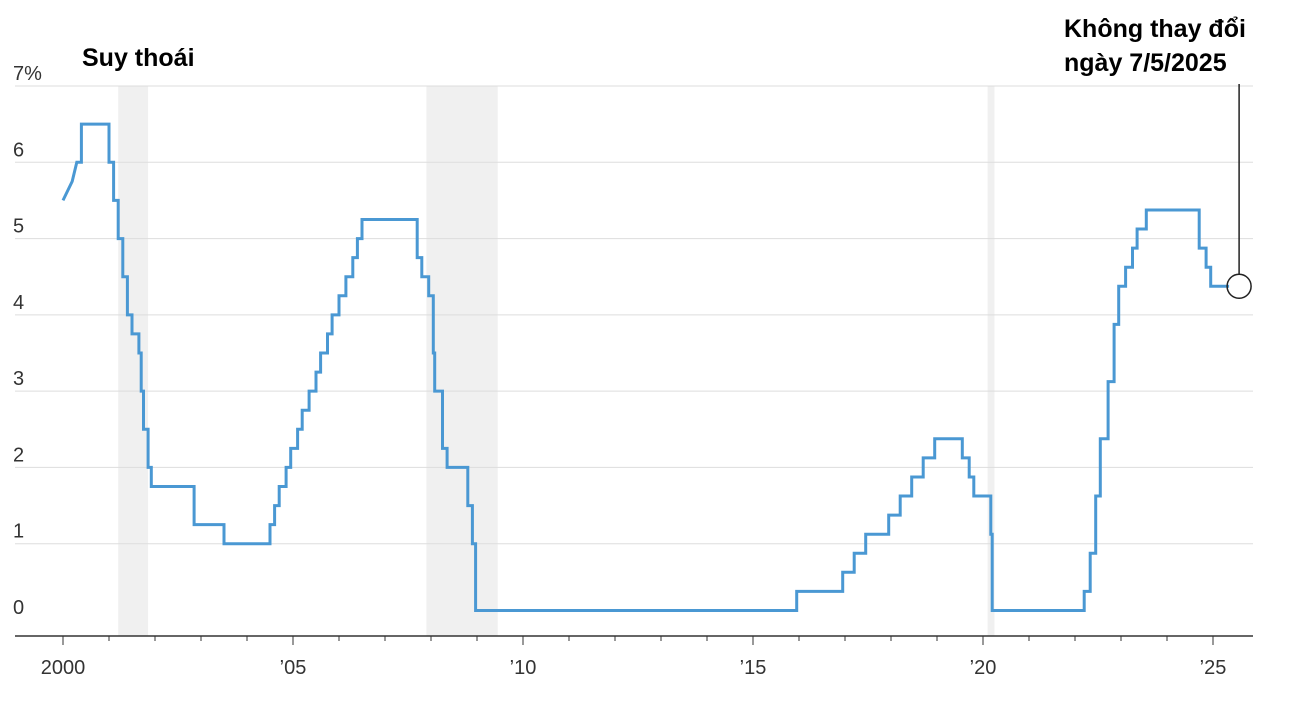 The height and width of the screenshot is (706, 1294). Describe the element at coordinates (1155, 29) in the screenshot. I see `latest-label-line1: Không thay đổi` at that location.